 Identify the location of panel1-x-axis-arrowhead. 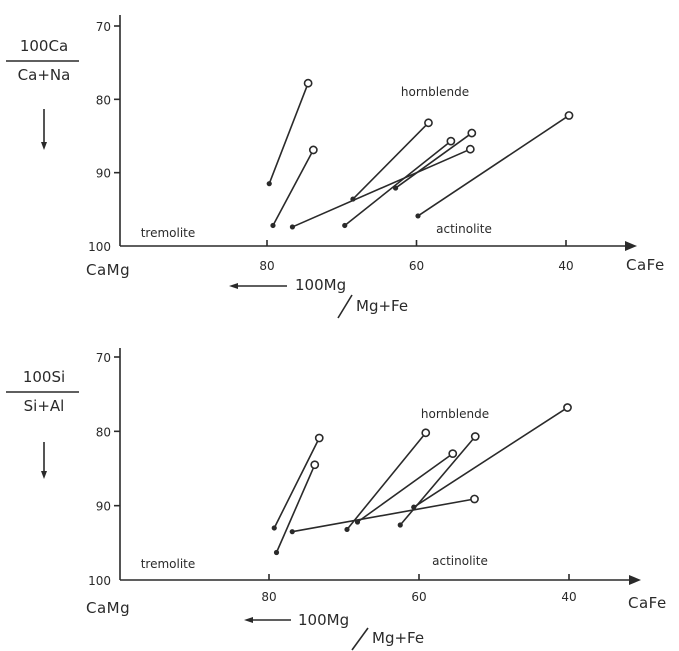
(631, 246).